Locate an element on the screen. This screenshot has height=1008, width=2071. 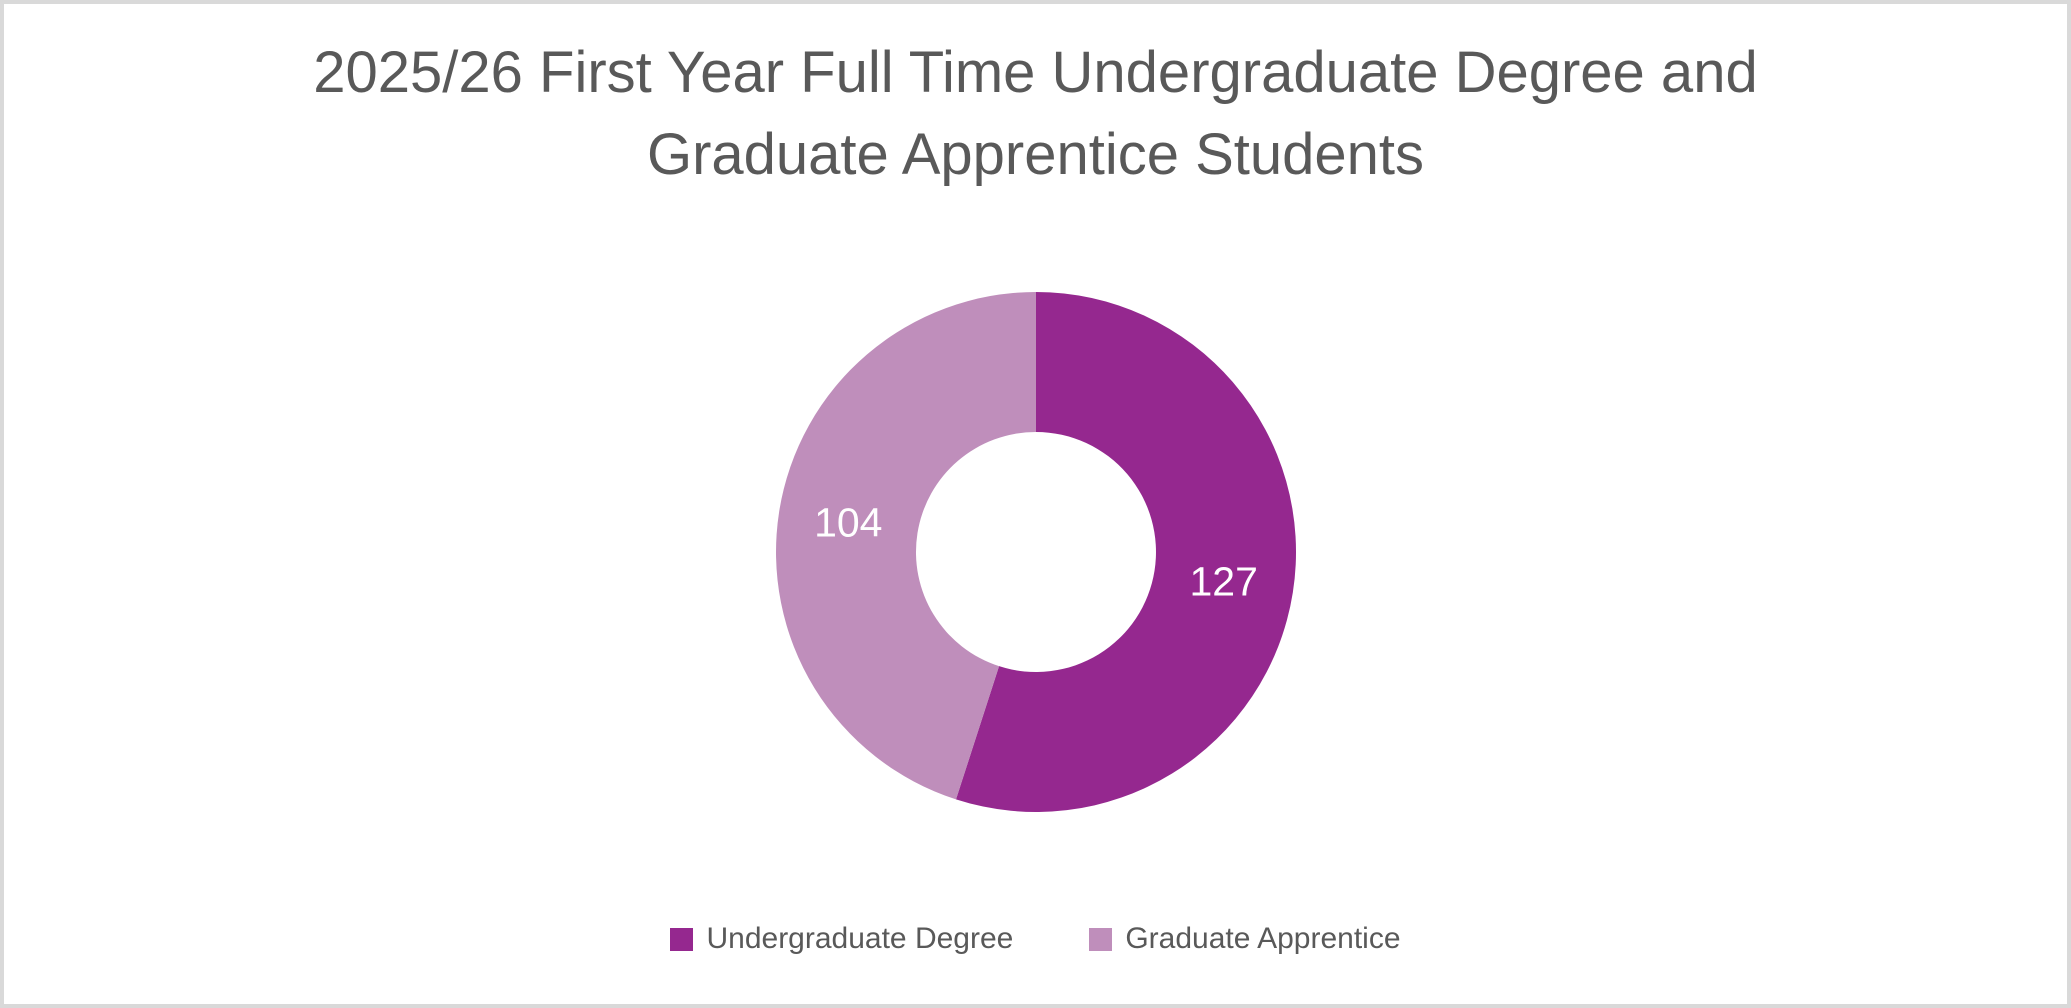
data-label-undergraduate-degree: 127 is located at coordinates (1223, 582).